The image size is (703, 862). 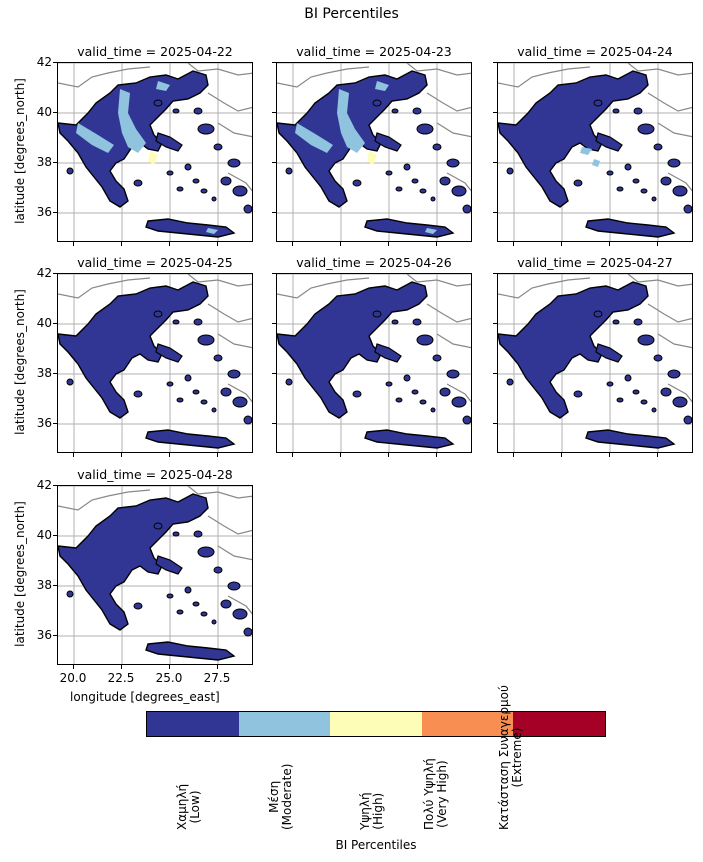 What do you see at coordinates (595, 51) in the screenshot?
I see `panel-title-3: valid_time = 2025-04-24` at bounding box center [595, 51].